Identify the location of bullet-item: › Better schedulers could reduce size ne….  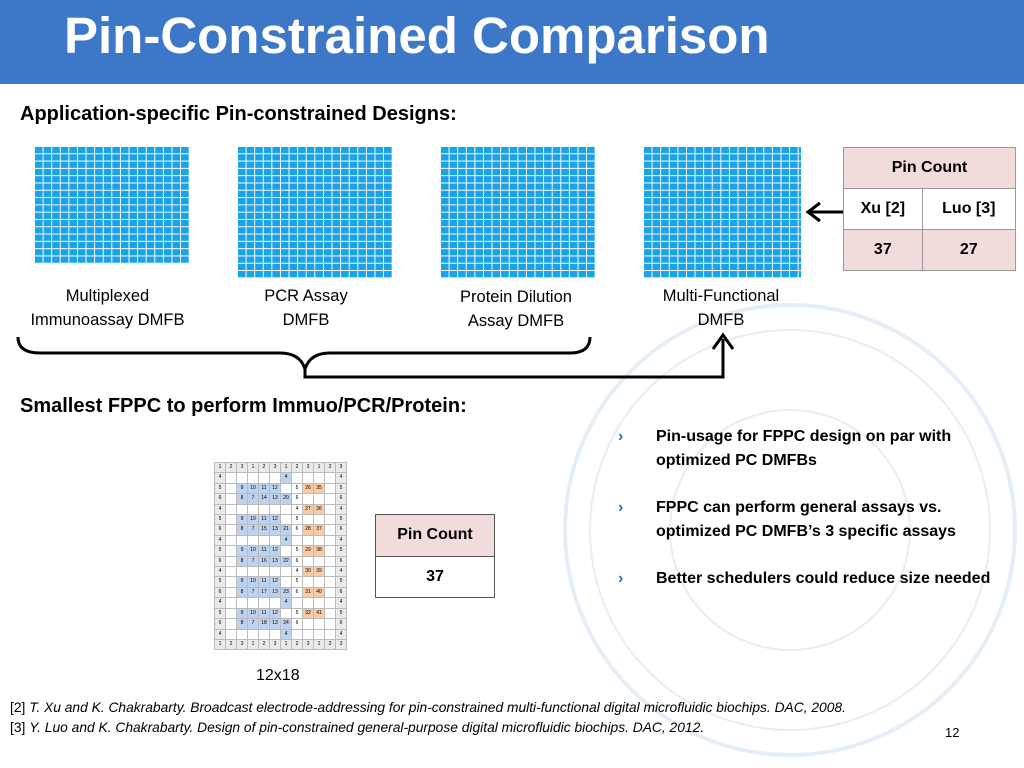
(813, 579).